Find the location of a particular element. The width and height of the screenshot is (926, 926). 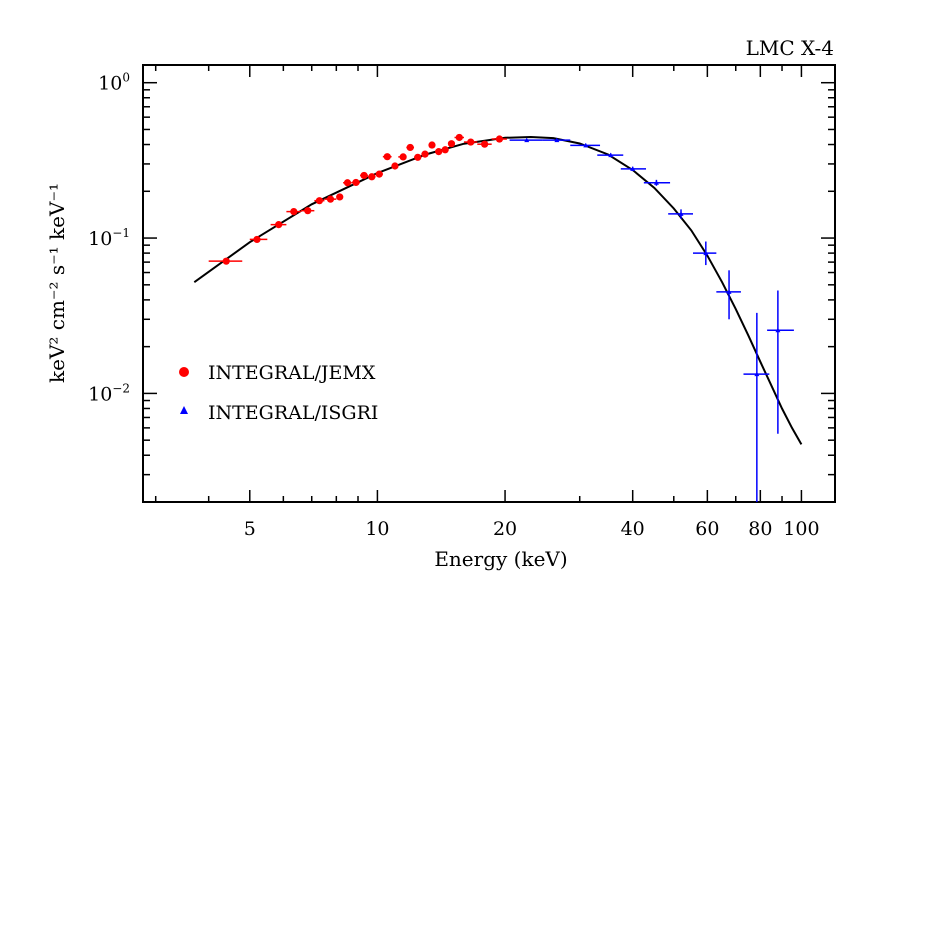

legend-marker-isgri is located at coordinates (184, 410).